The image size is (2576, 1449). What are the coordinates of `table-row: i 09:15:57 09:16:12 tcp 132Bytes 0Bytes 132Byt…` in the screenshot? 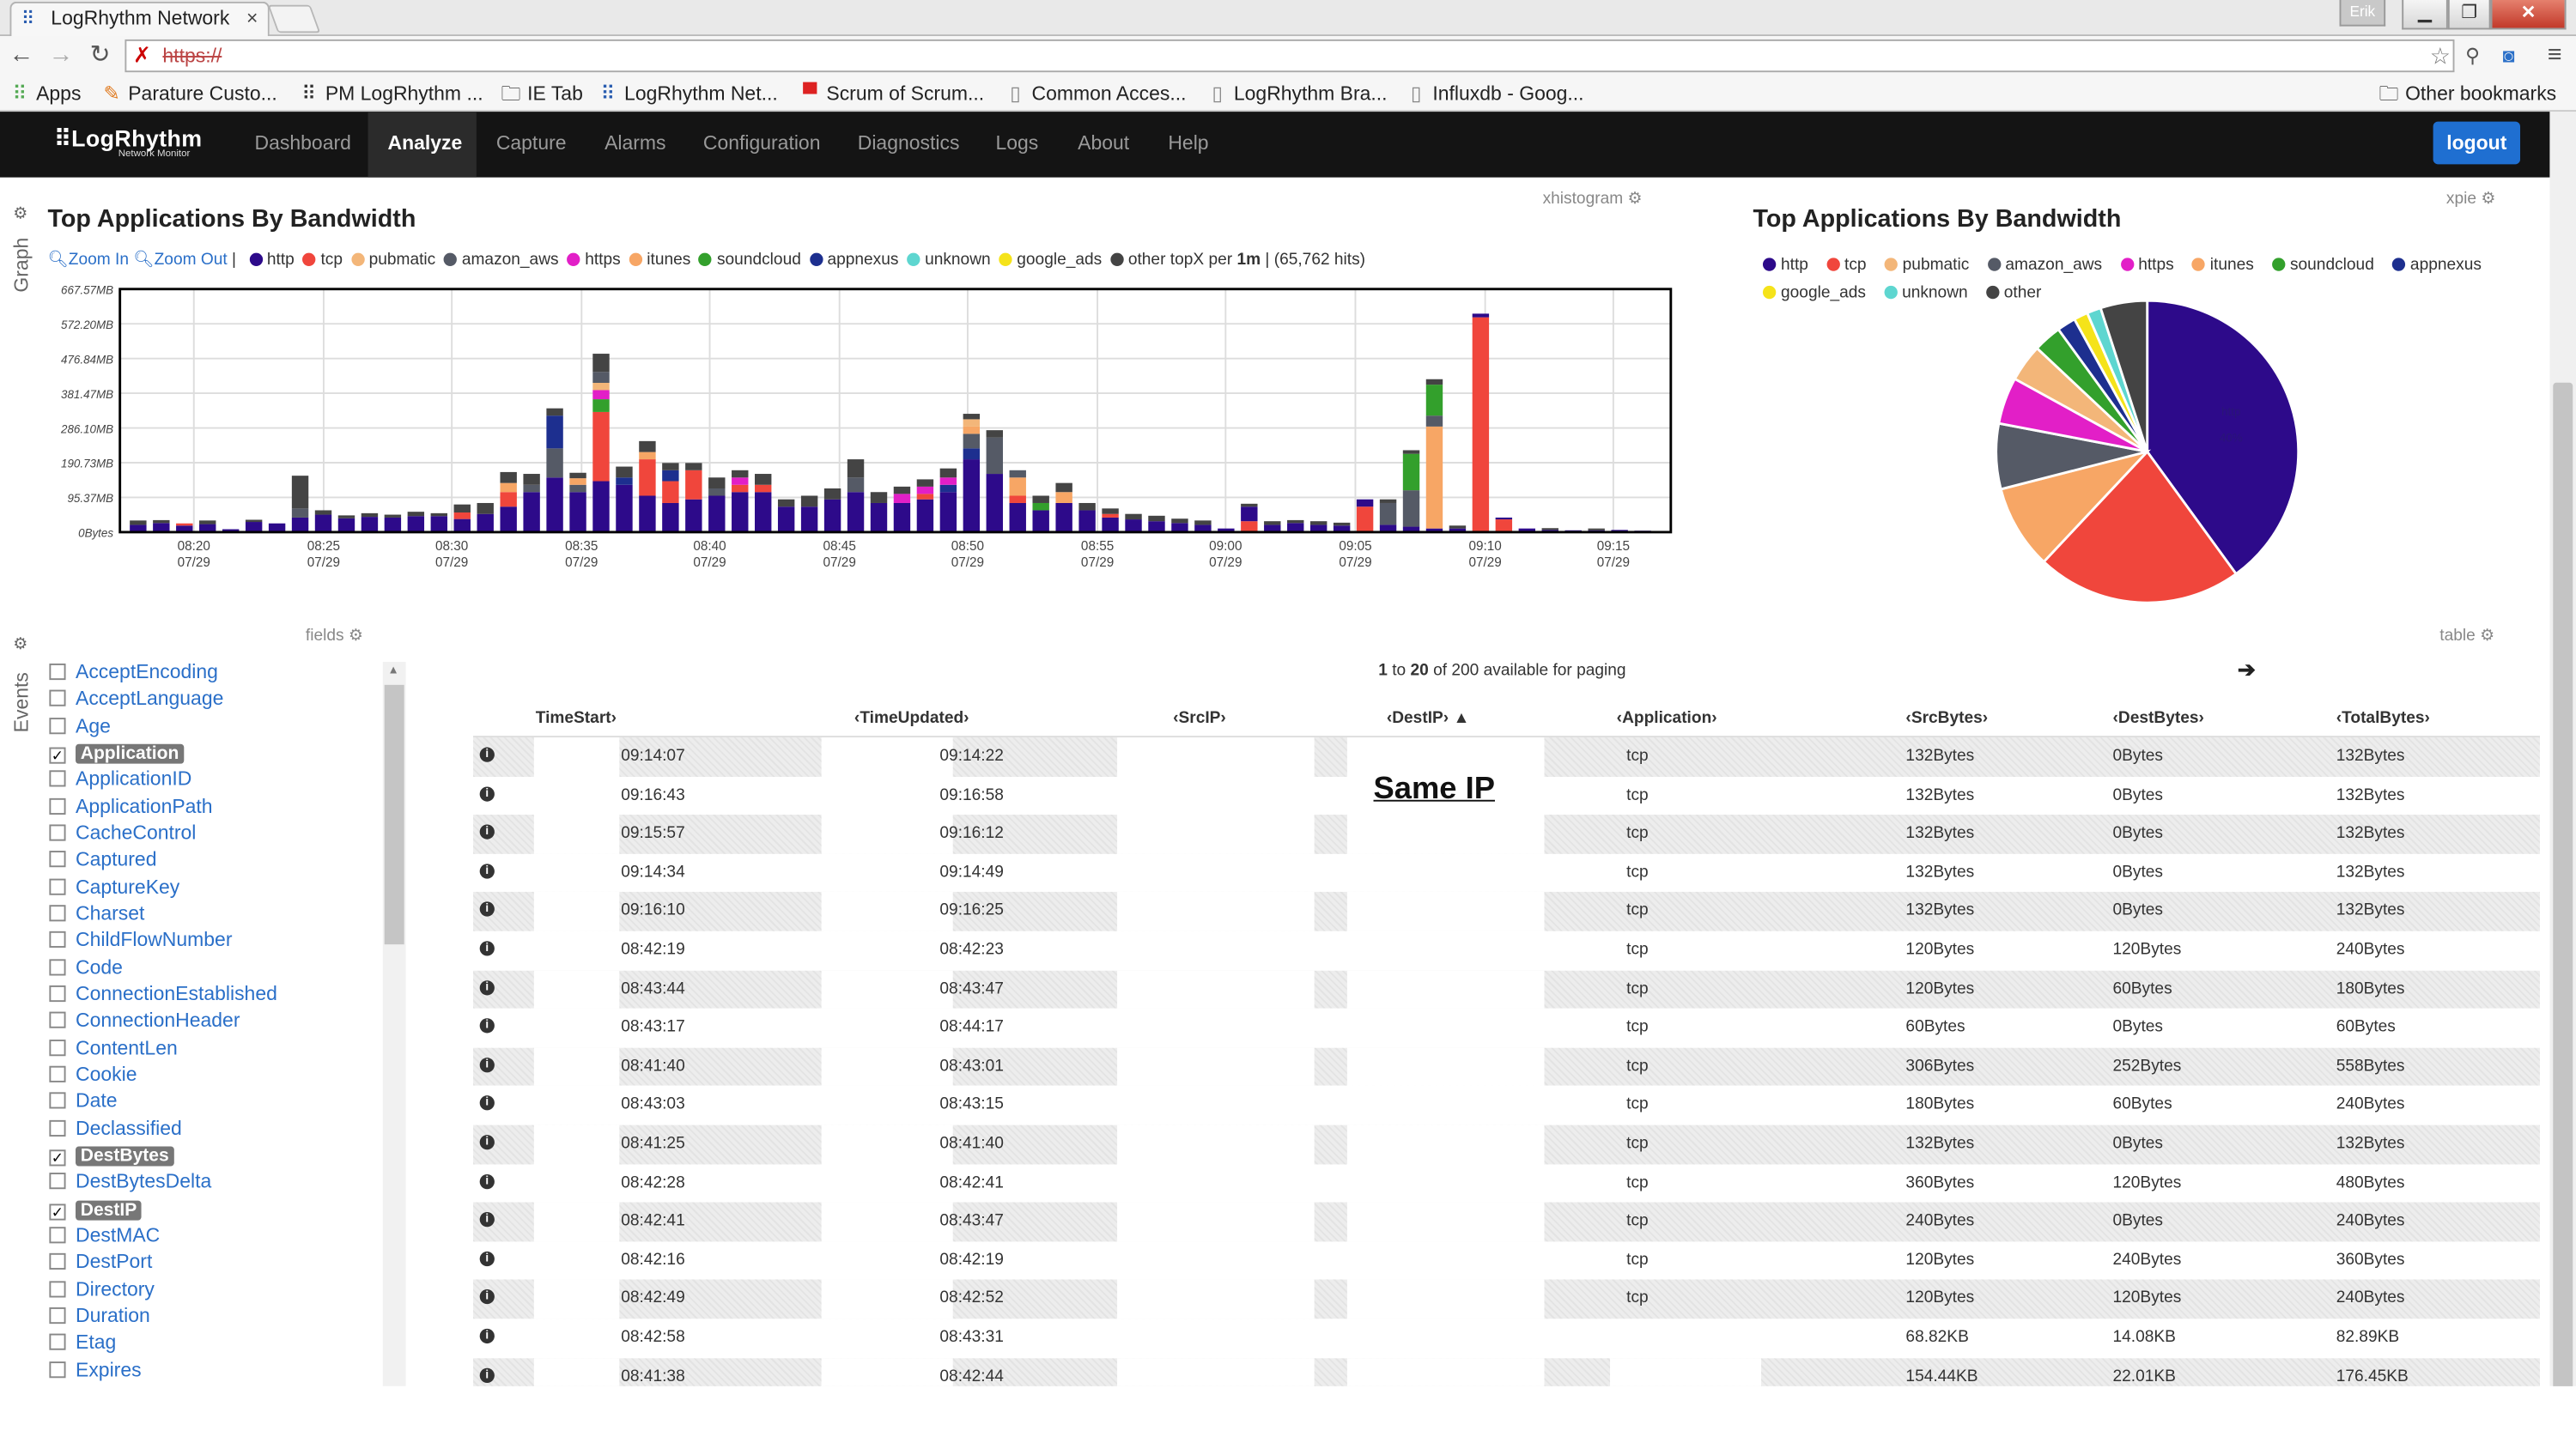 It's located at (1506, 834).